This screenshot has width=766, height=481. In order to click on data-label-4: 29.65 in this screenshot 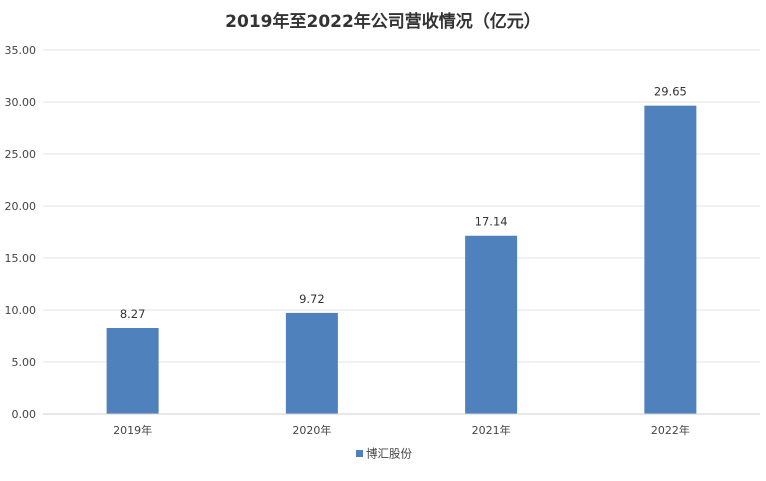, I will do `click(670, 92)`.